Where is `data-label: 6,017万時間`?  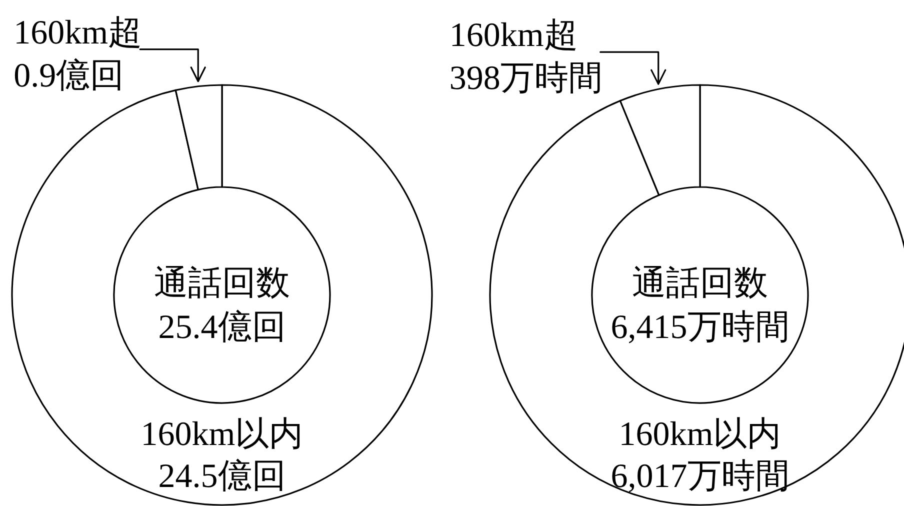
data-label: 6,017万時間 is located at coordinates (700, 476).